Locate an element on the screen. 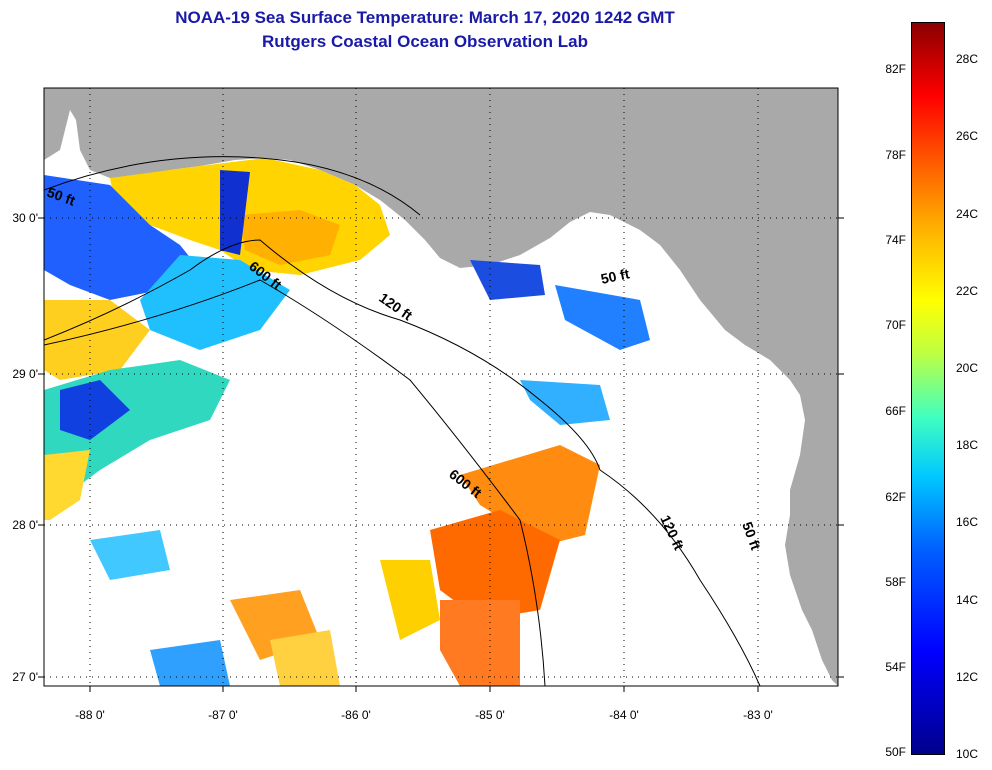 Image resolution: width=992 pixels, height=770 pixels. lat-label: 28 0' is located at coordinates (25, 525).